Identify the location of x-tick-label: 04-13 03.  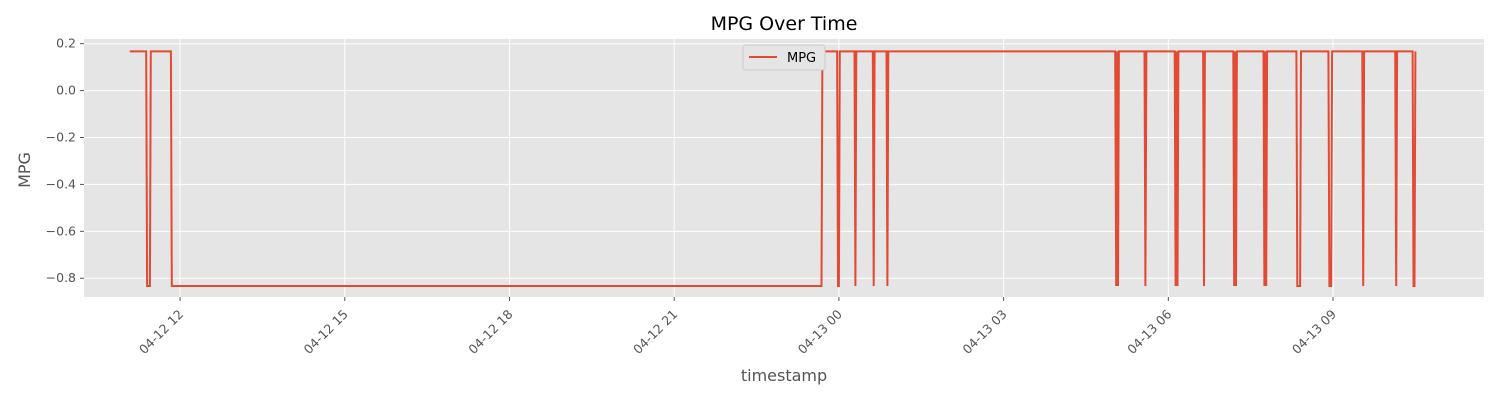
(984, 332).